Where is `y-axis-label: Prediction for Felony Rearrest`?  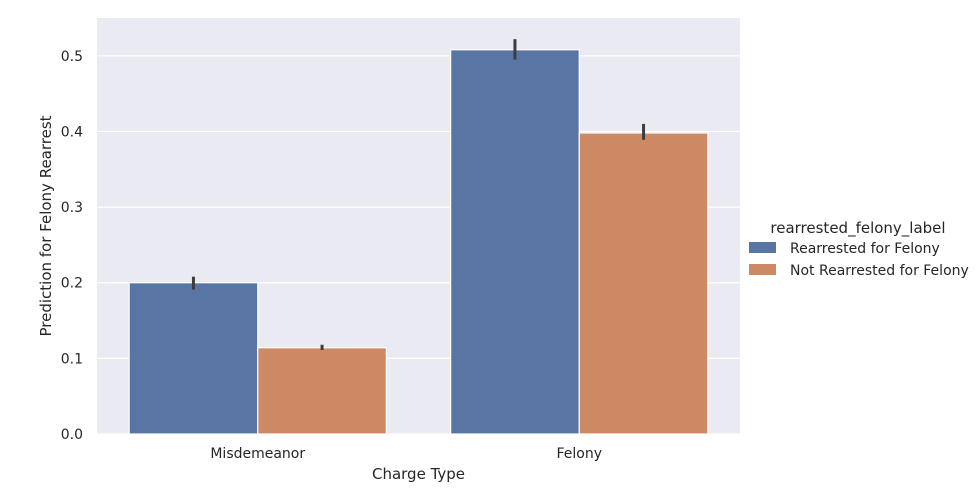 y-axis-label: Prediction for Felony Rearrest is located at coordinates (46, 225).